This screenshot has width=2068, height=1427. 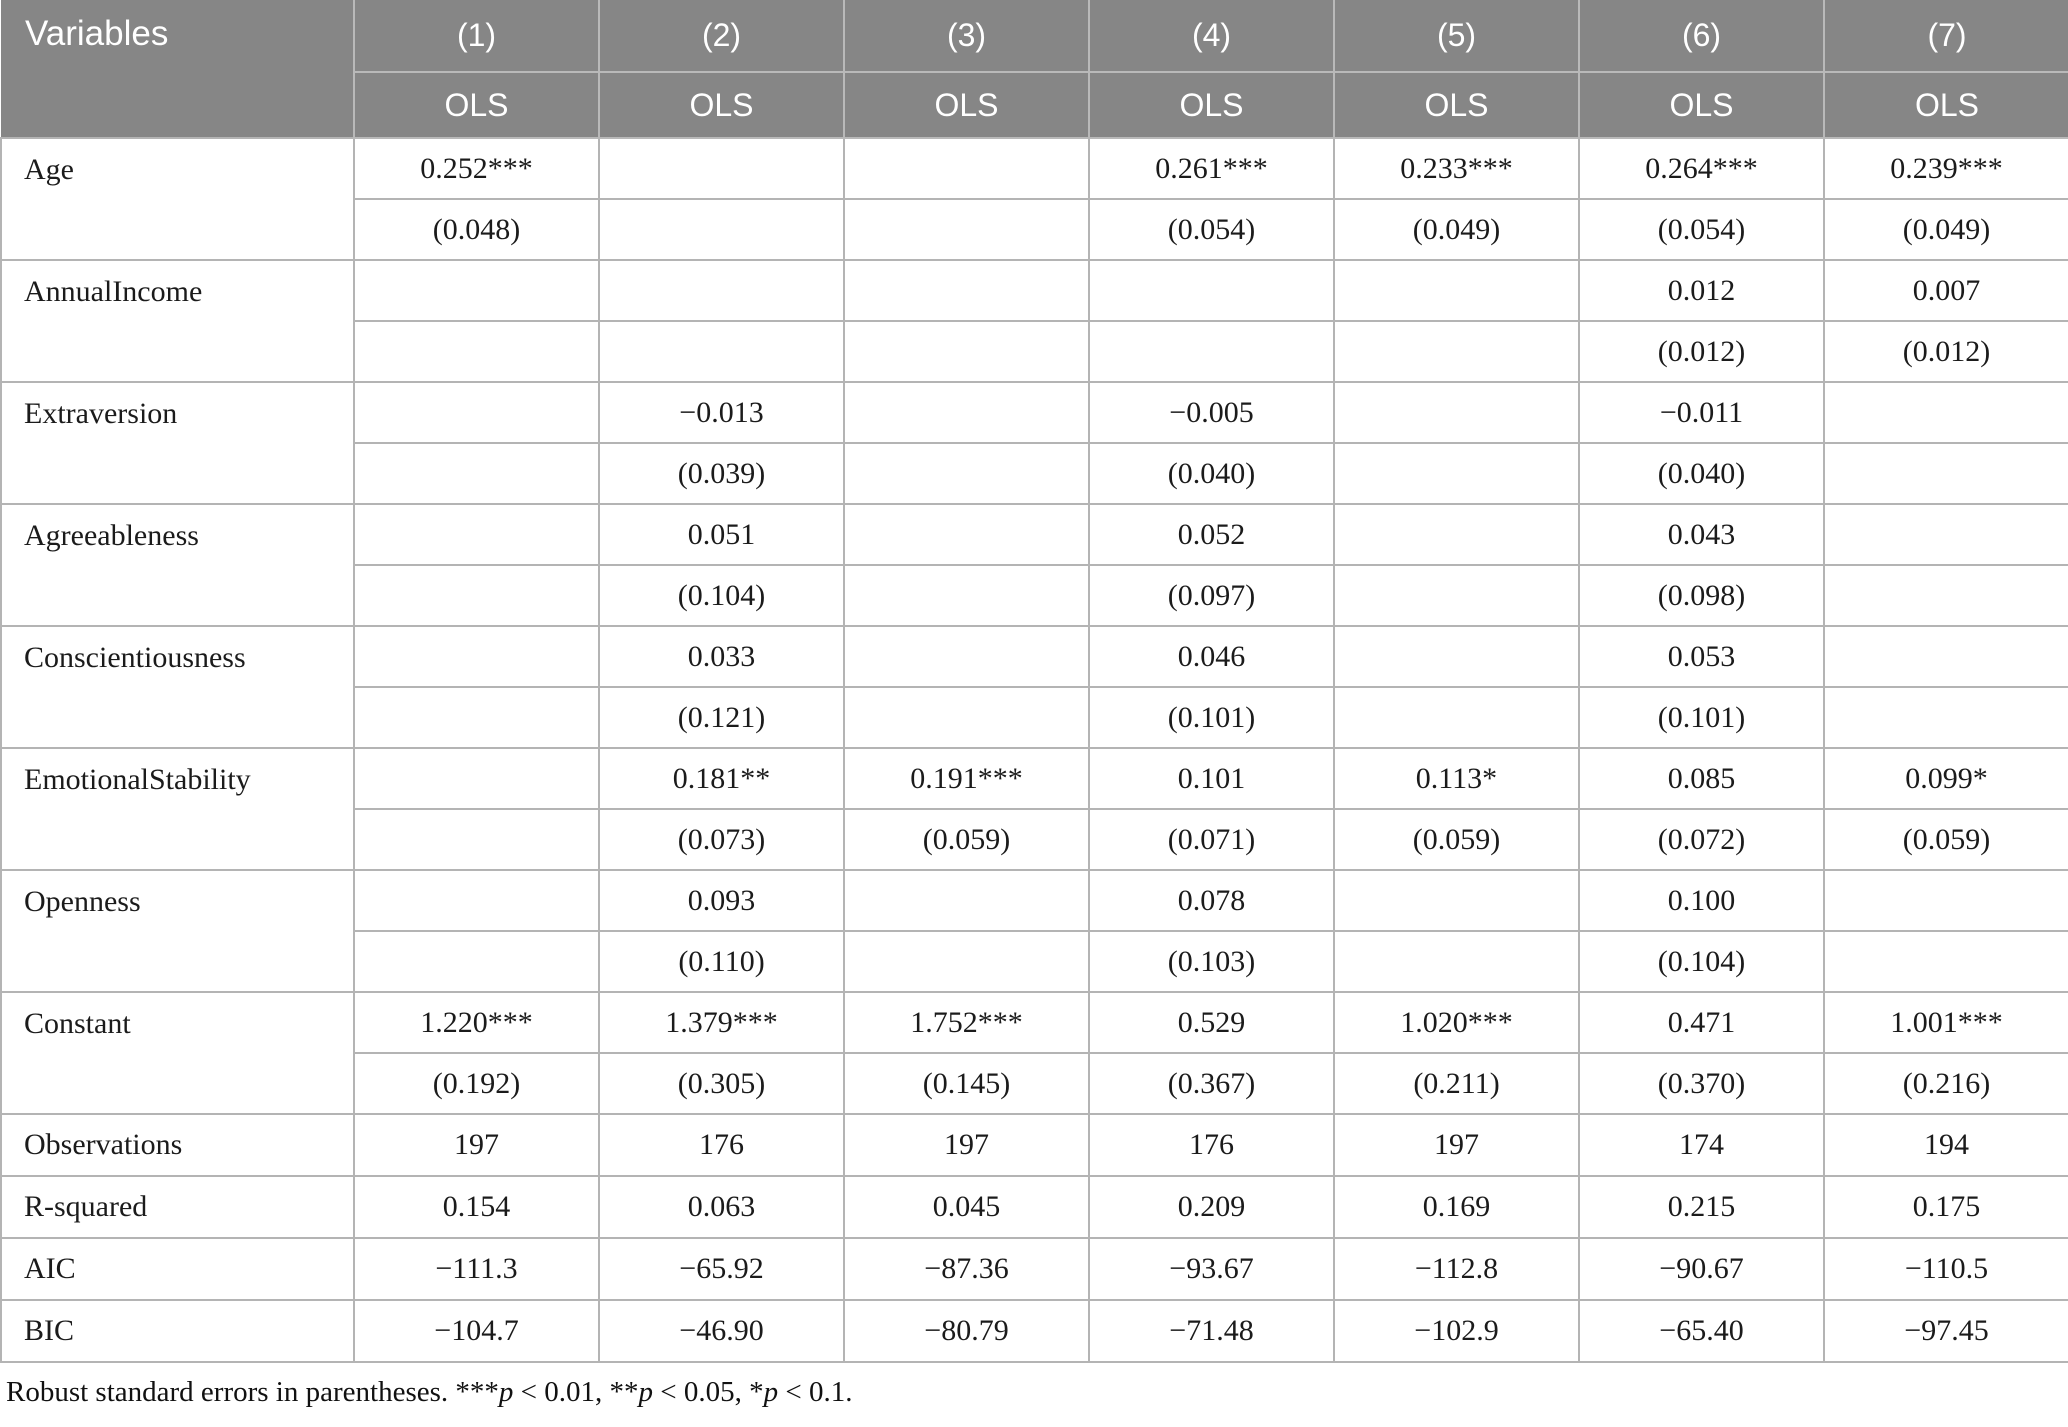 I want to click on stat-cell: 0.045, so click(x=966, y=1207).